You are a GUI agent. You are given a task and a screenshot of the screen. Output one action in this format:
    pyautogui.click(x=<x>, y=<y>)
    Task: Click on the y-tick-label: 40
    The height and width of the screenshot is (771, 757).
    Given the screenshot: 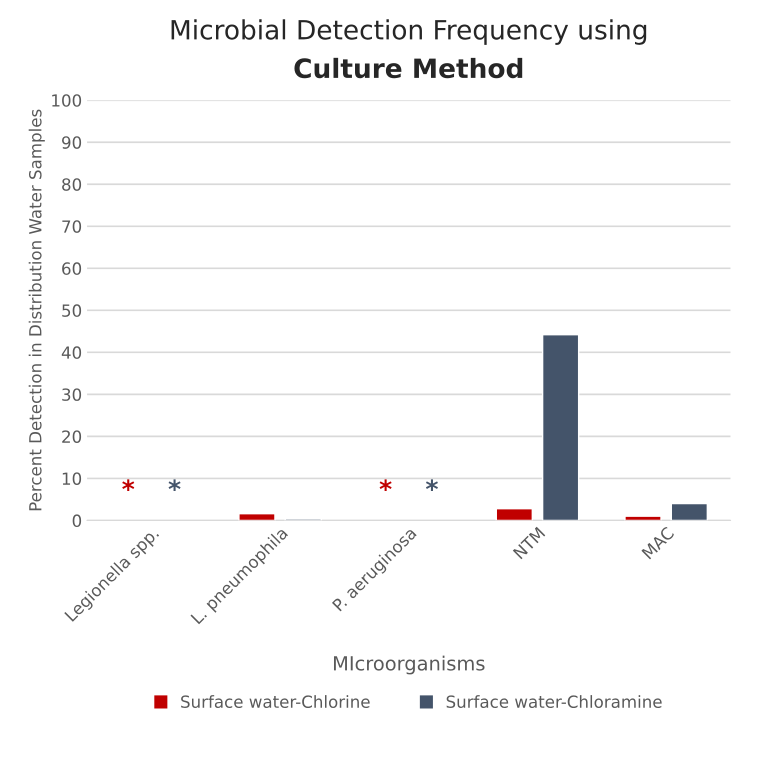 What is the action you would take?
    pyautogui.click(x=72, y=352)
    